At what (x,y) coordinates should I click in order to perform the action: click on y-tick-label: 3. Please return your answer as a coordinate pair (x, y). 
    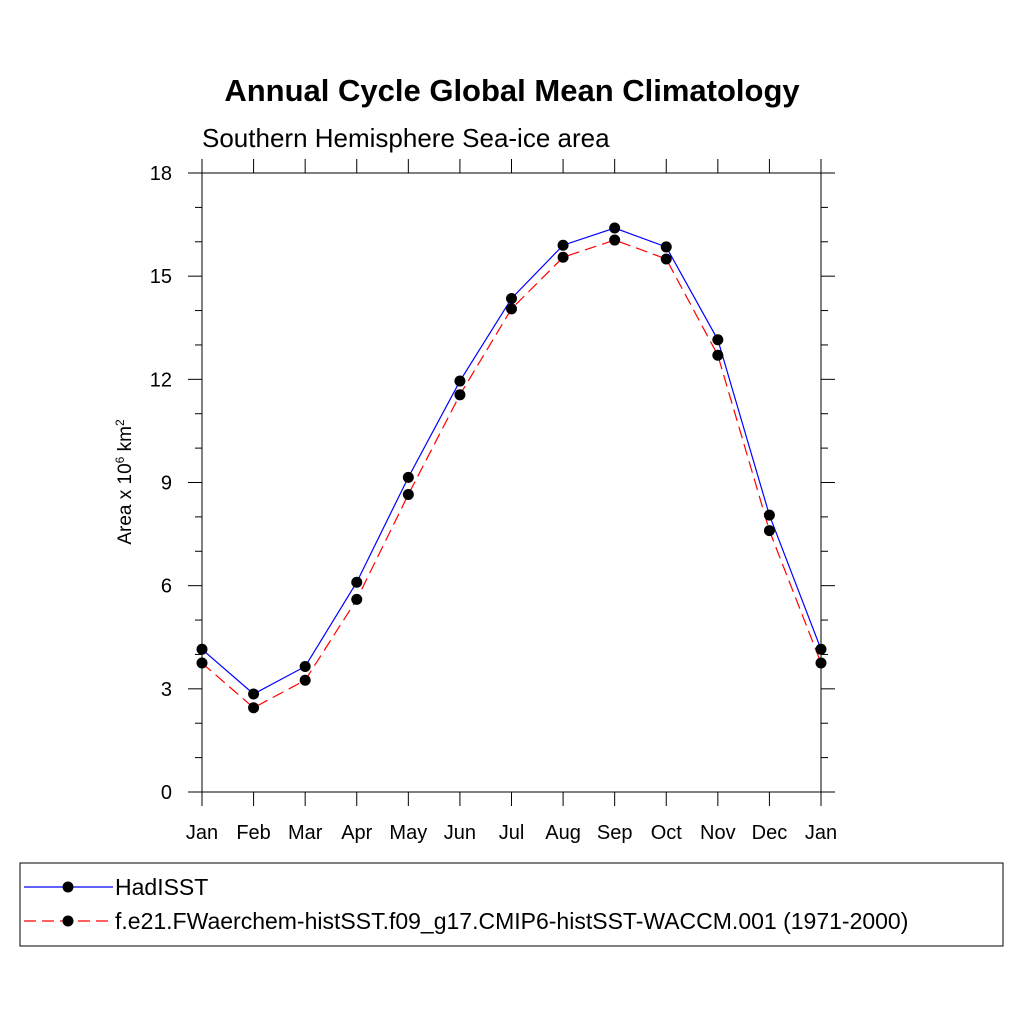
    Looking at the image, I should click on (166, 690).